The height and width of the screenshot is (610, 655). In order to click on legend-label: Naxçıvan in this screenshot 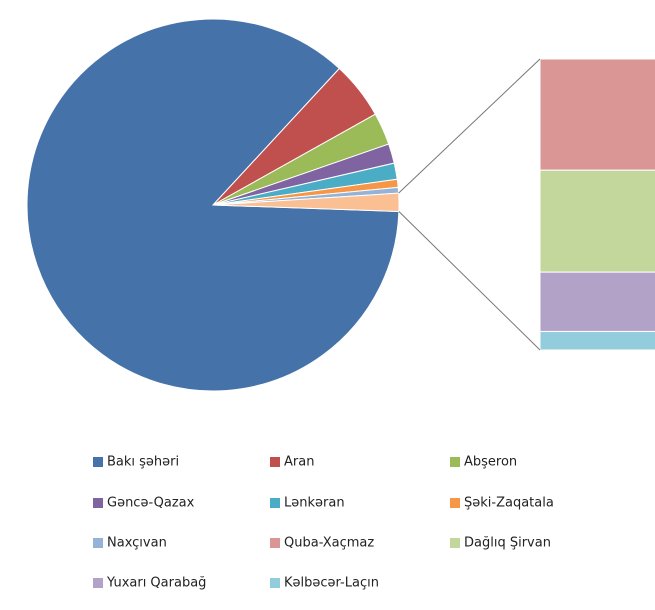, I will do `click(137, 543)`.